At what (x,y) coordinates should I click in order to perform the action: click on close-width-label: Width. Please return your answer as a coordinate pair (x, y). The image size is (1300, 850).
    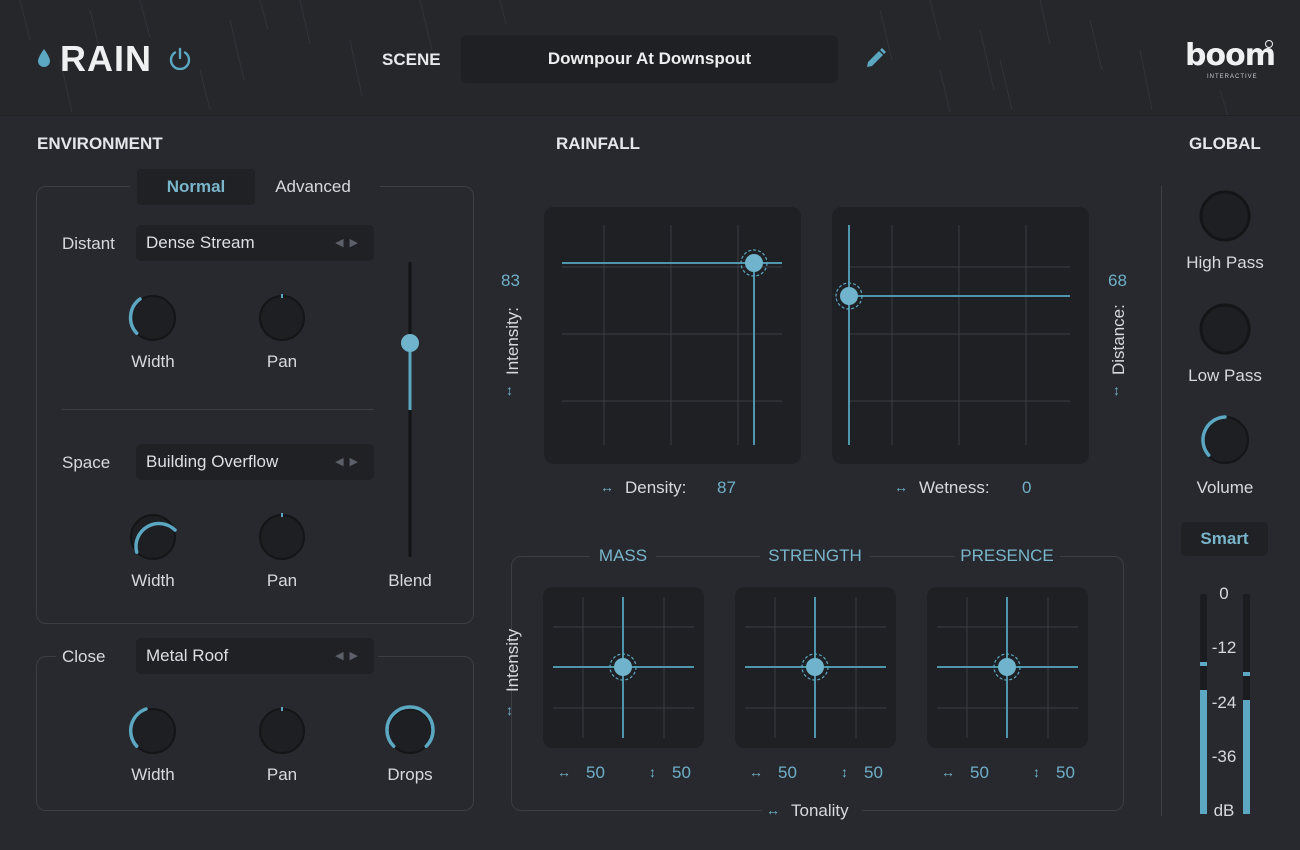
    Looking at the image, I should click on (153, 774).